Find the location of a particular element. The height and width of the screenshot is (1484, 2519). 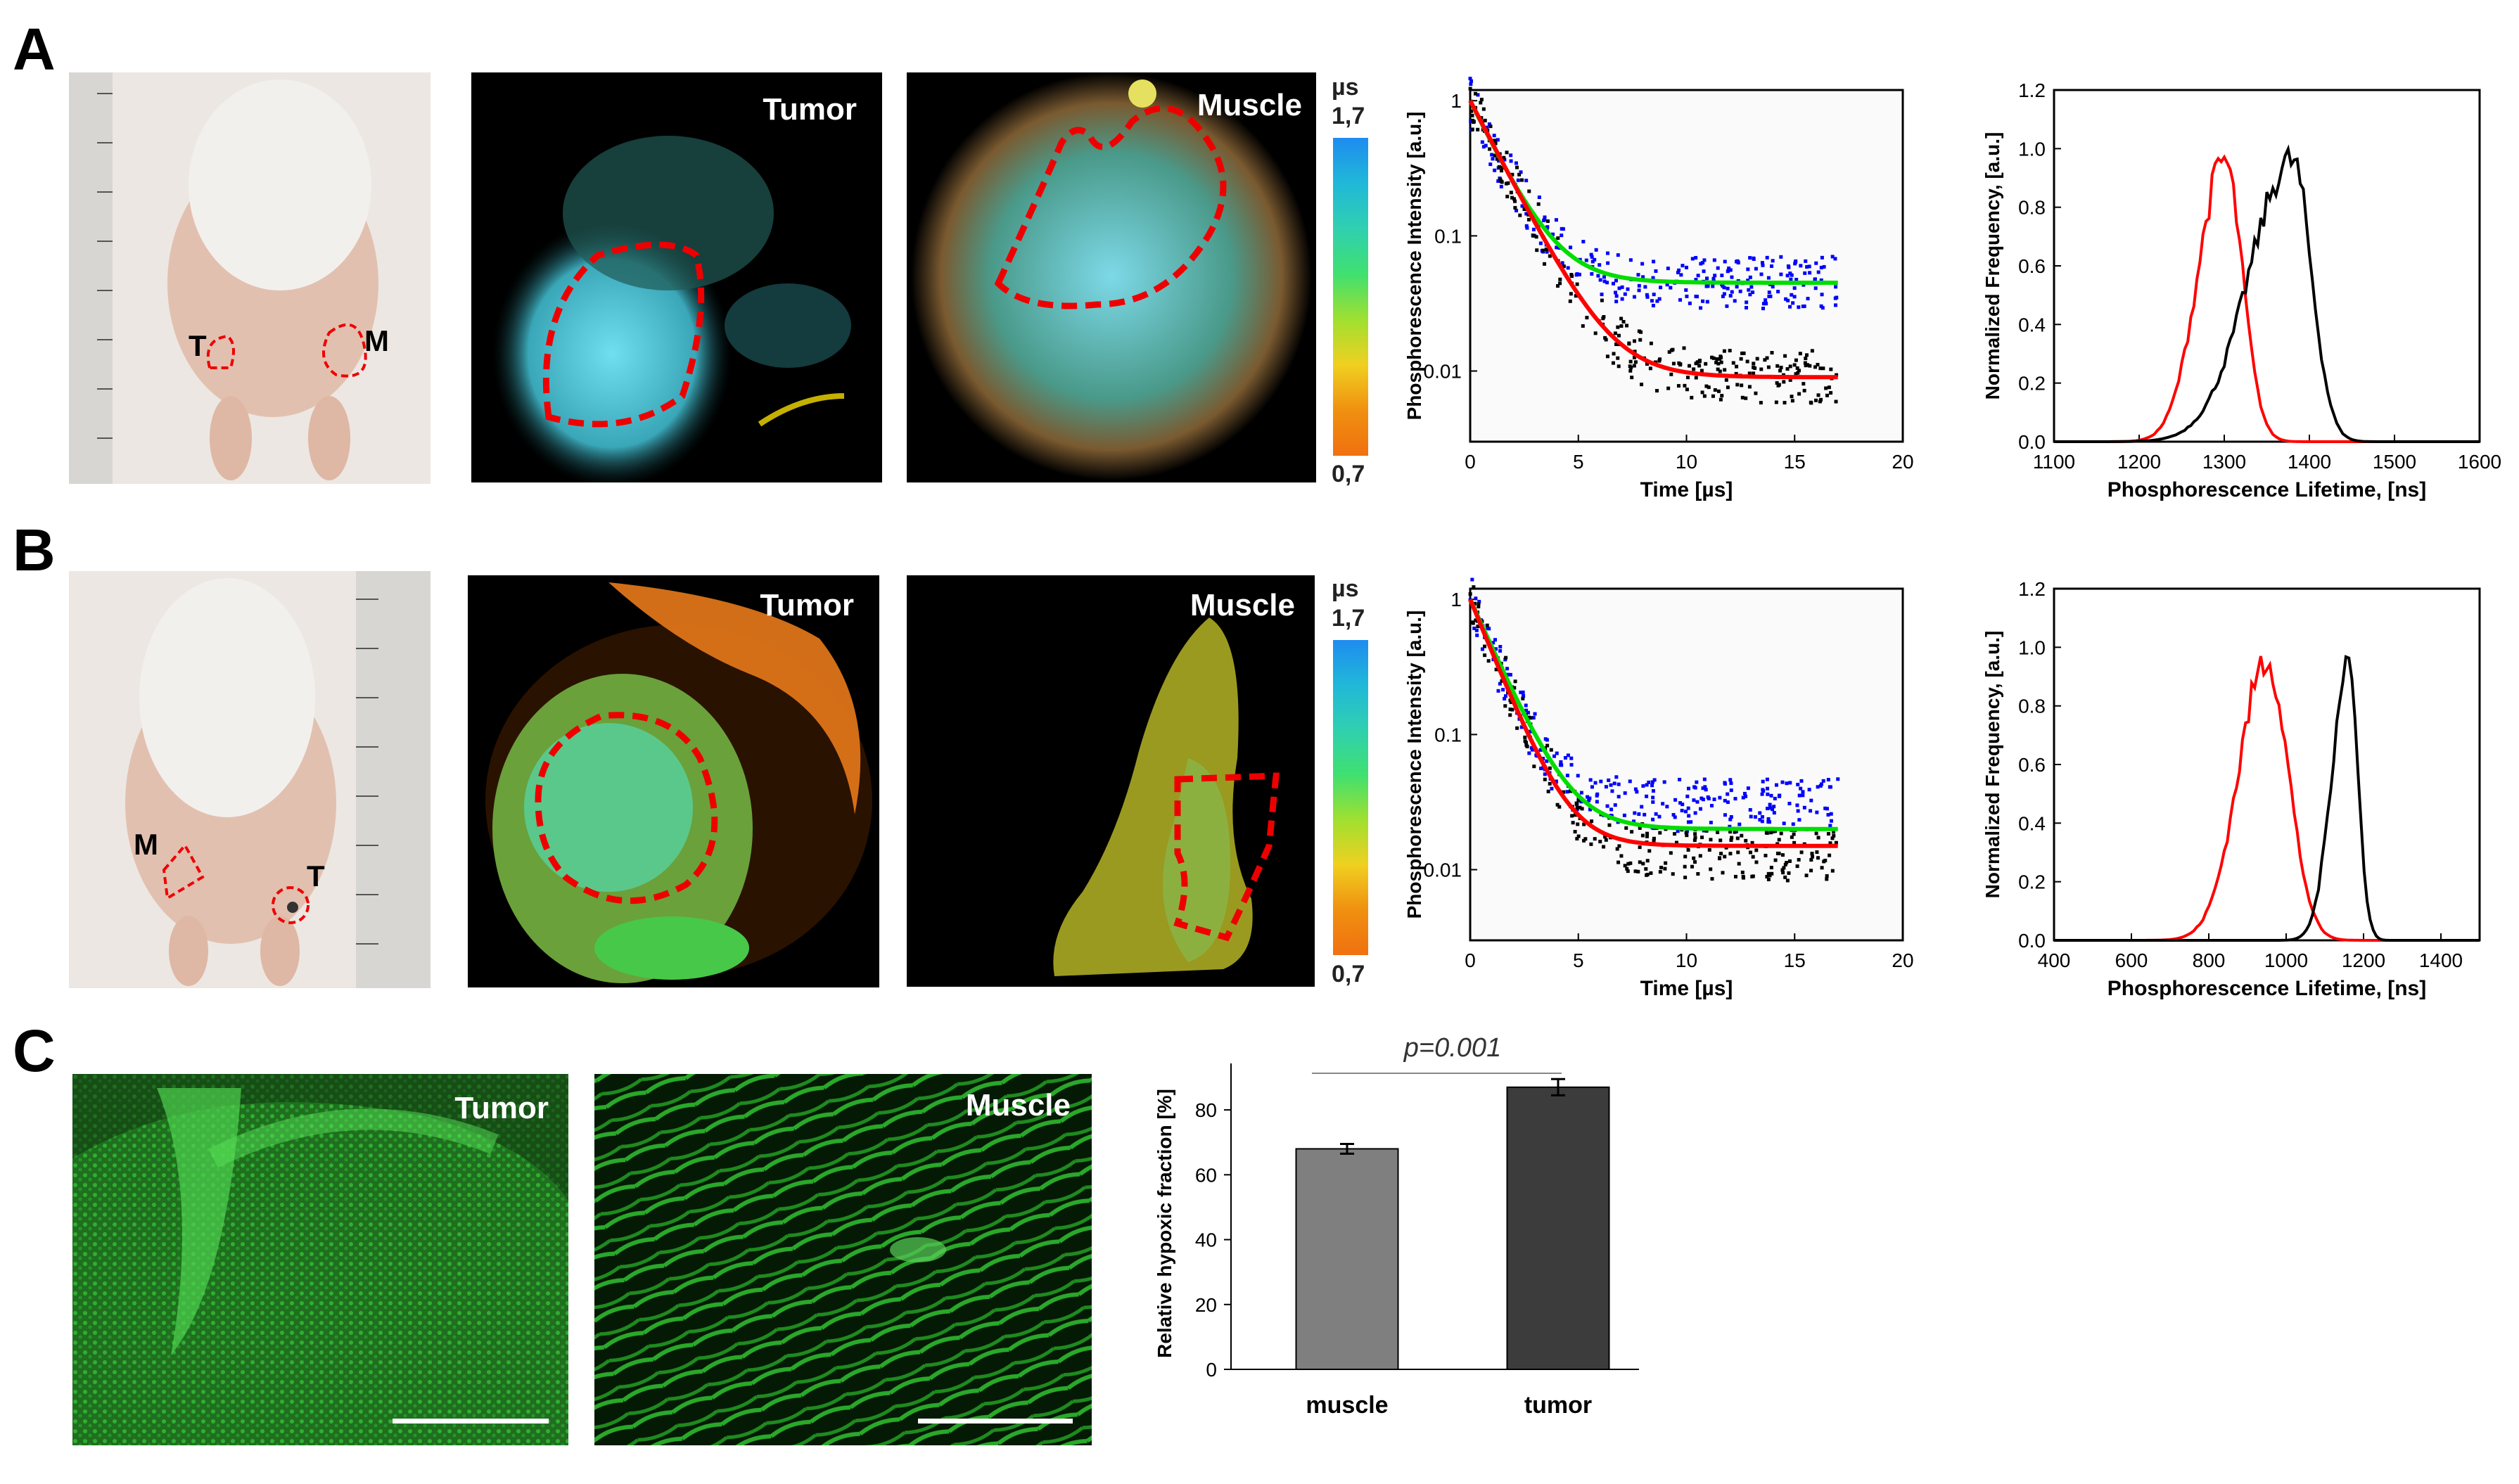

plot-frame is located at coordinates (2267, 266).